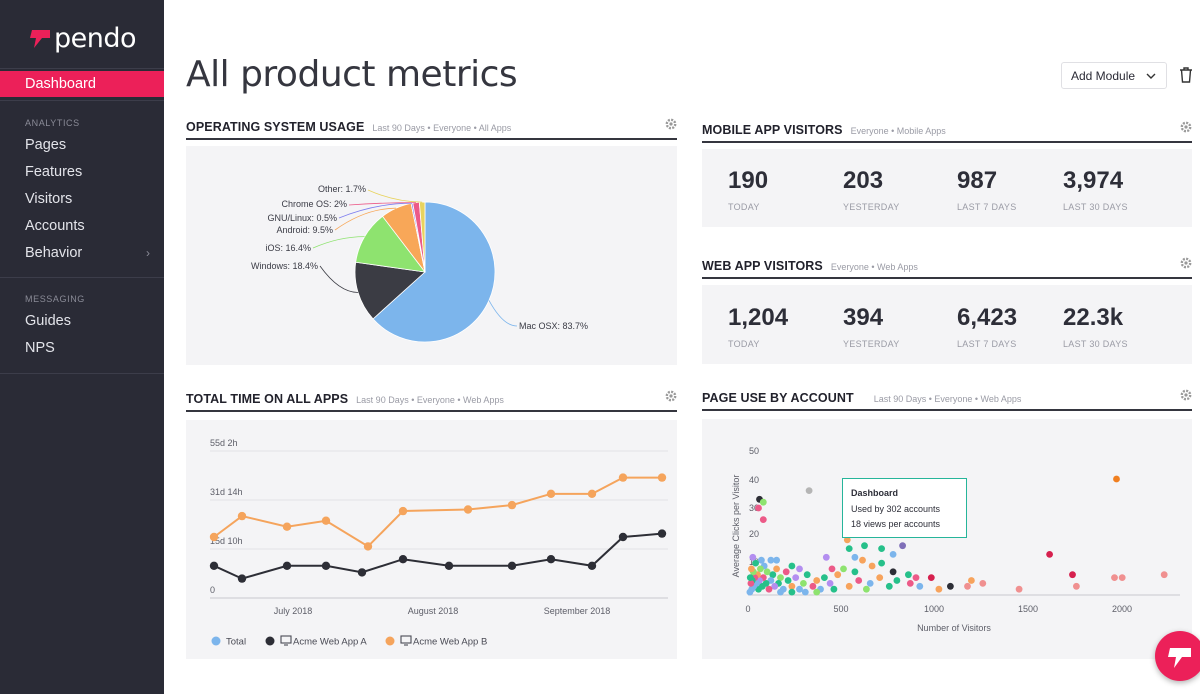  What do you see at coordinates (349, 641) in the screenshot?
I see `legend: Total Acme Web App A Acme Web App B` at bounding box center [349, 641].